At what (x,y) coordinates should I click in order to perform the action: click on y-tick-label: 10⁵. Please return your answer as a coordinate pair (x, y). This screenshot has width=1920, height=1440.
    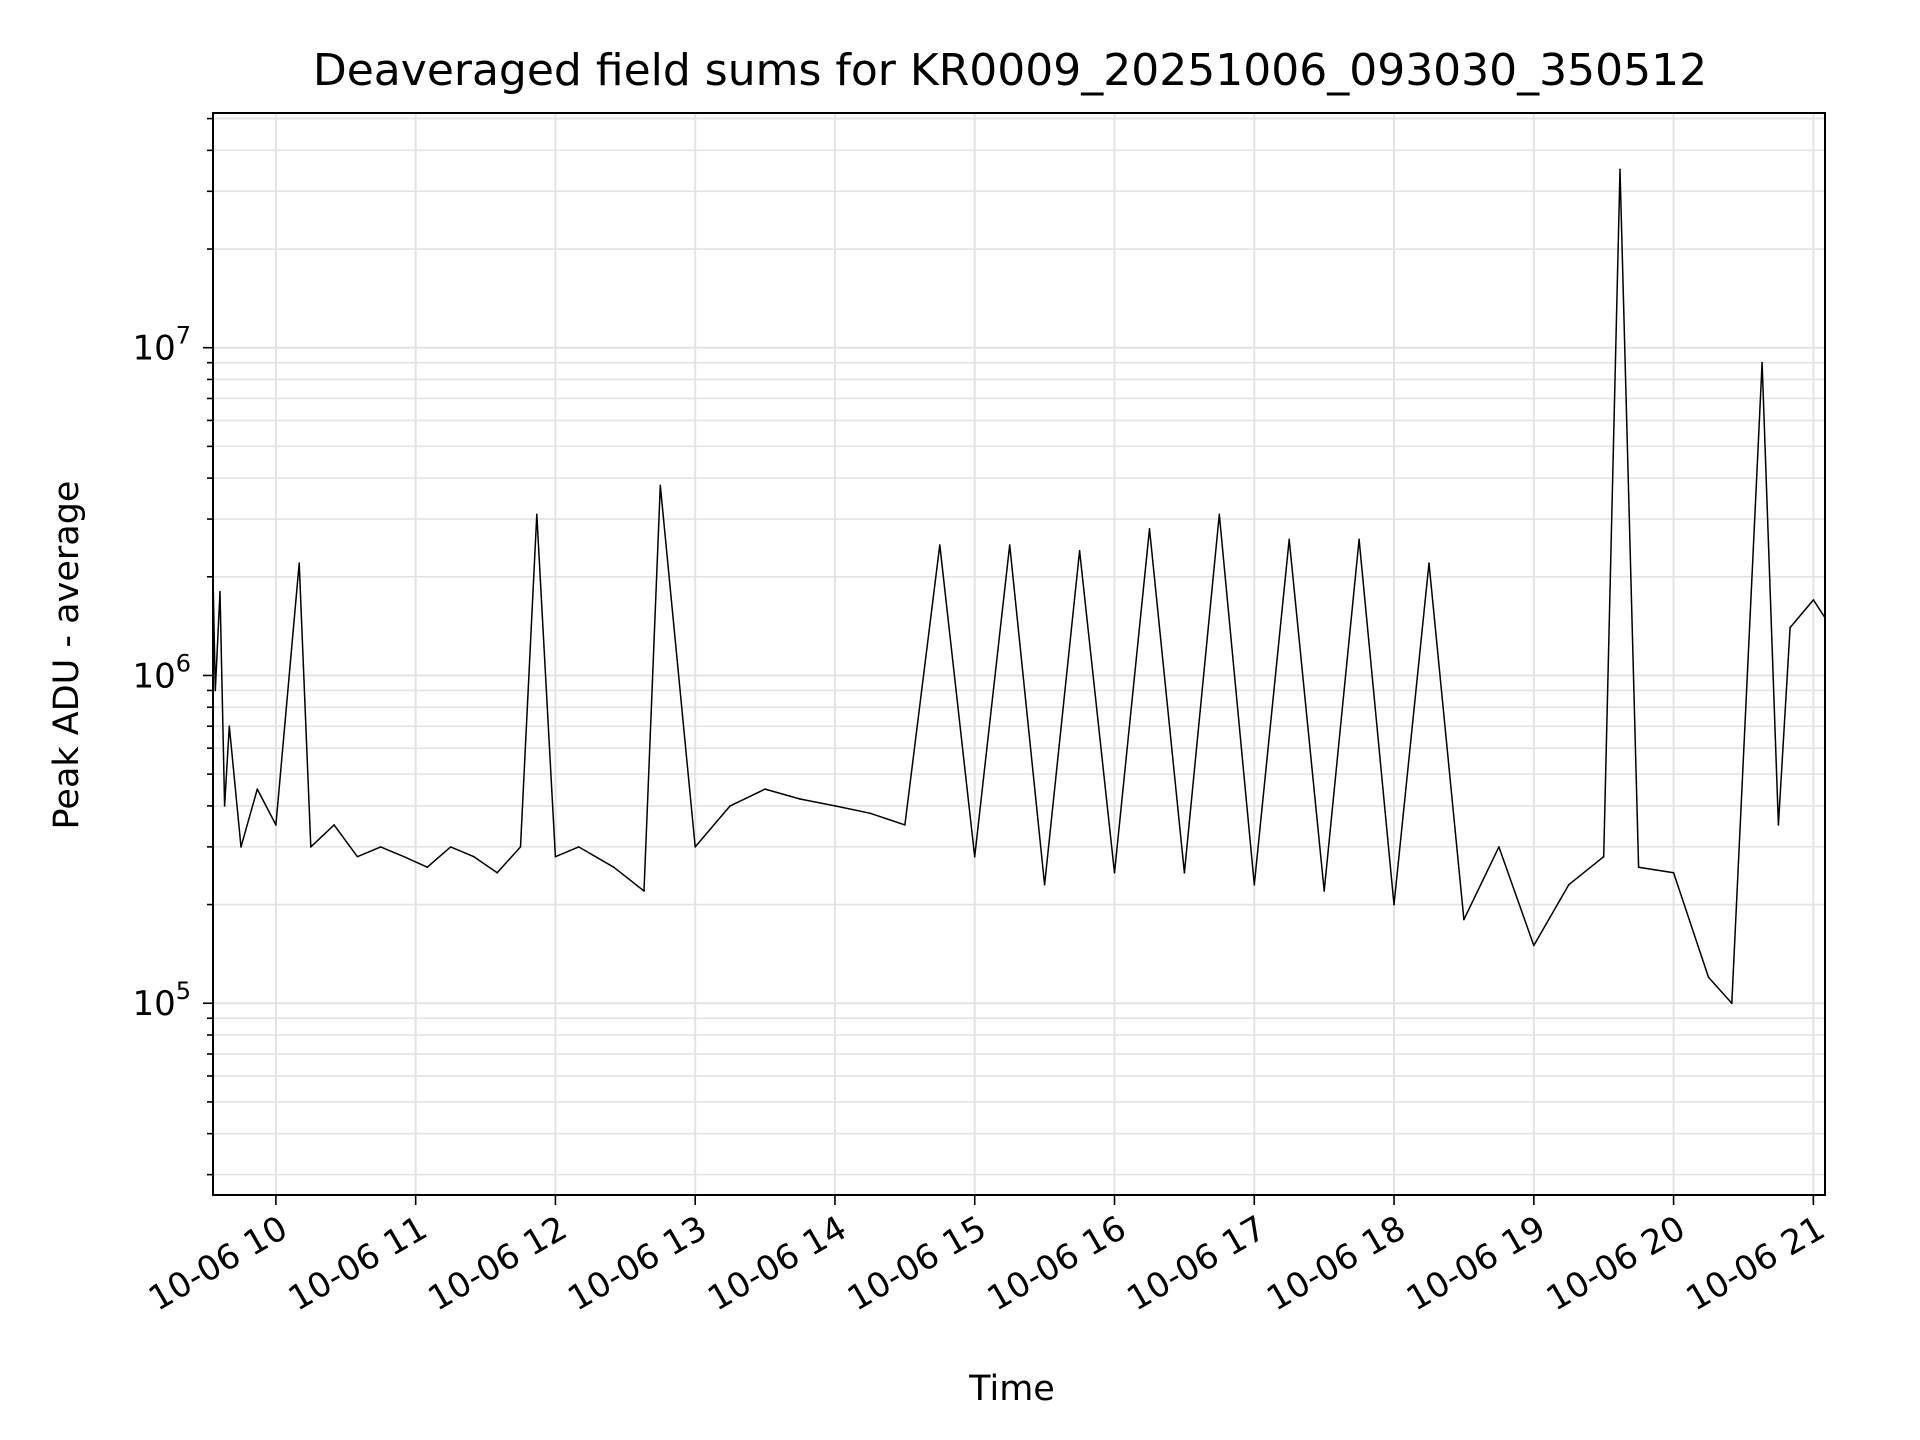
    Looking at the image, I should click on (161, 1000).